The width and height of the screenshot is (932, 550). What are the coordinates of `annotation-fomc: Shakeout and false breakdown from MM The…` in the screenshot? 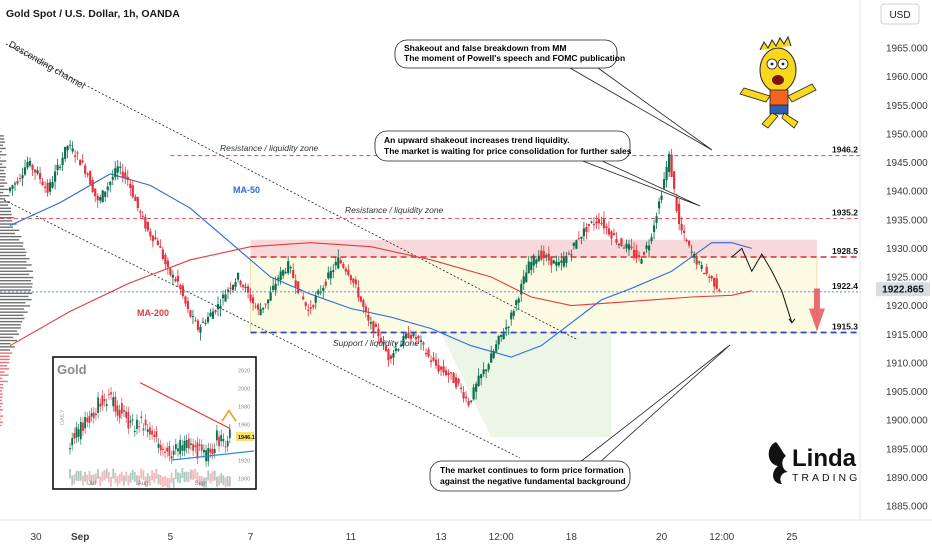 It's located at (553, 95).